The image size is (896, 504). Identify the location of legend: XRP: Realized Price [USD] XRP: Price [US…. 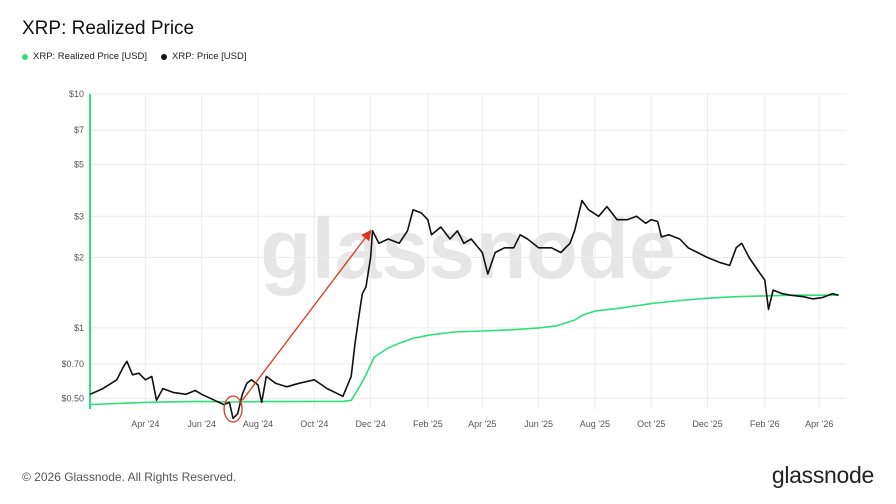
(134, 56).